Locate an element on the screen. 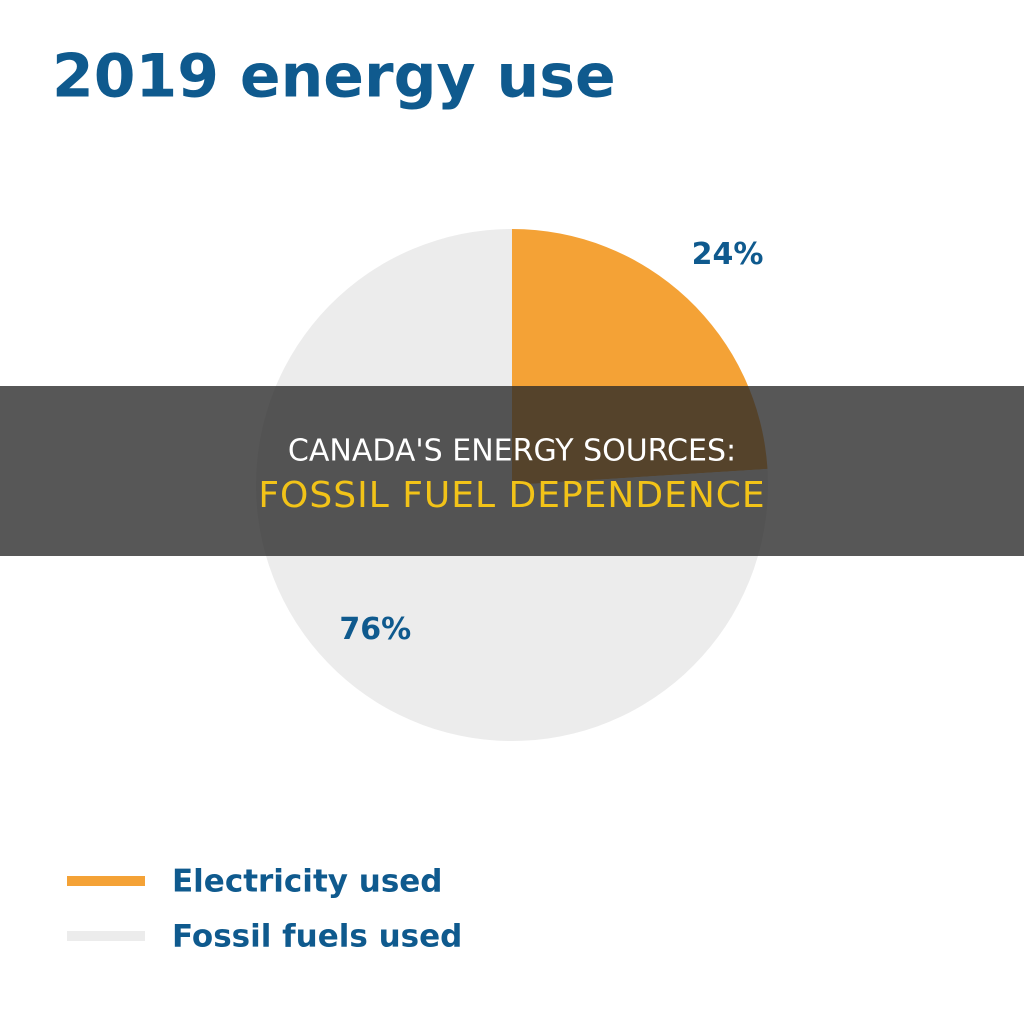  value-label: 24% is located at coordinates (728, 254).